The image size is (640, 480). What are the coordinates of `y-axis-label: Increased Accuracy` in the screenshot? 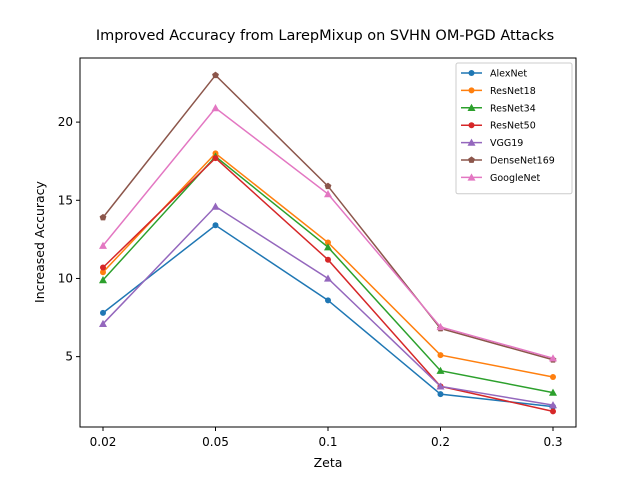 It's located at (39, 241).